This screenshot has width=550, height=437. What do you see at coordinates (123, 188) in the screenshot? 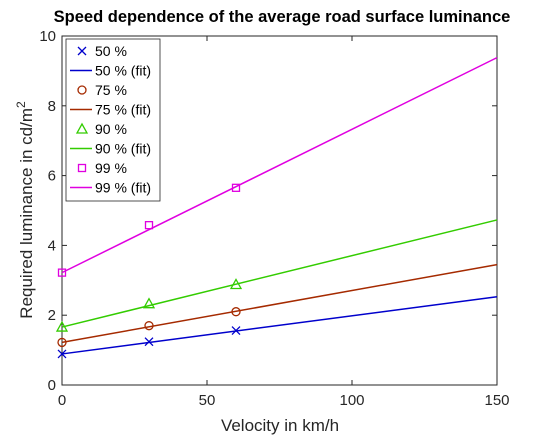
I see `legend-label-fit: 99 % (fit)` at bounding box center [123, 188].